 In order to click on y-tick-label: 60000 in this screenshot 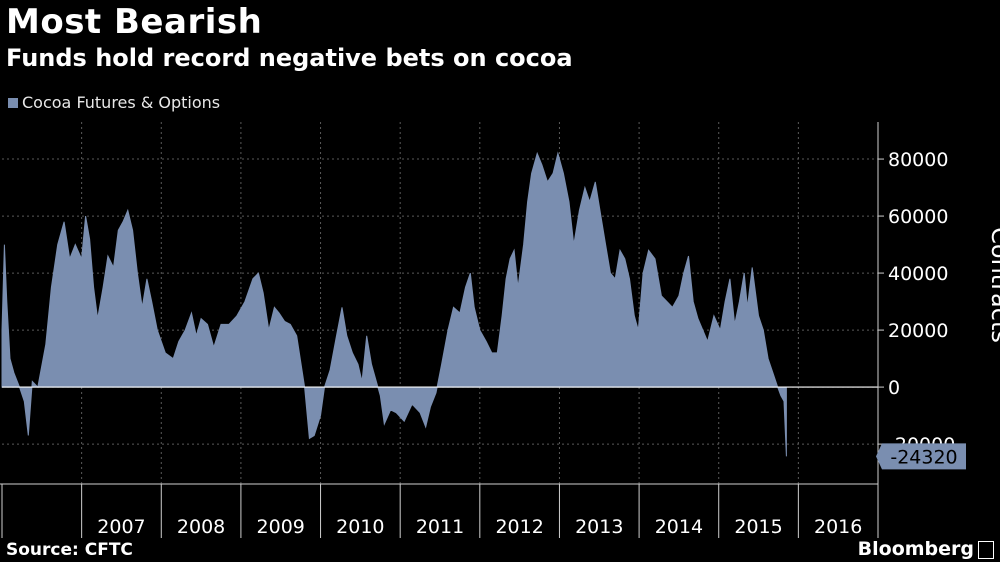, I will do `click(918, 217)`.